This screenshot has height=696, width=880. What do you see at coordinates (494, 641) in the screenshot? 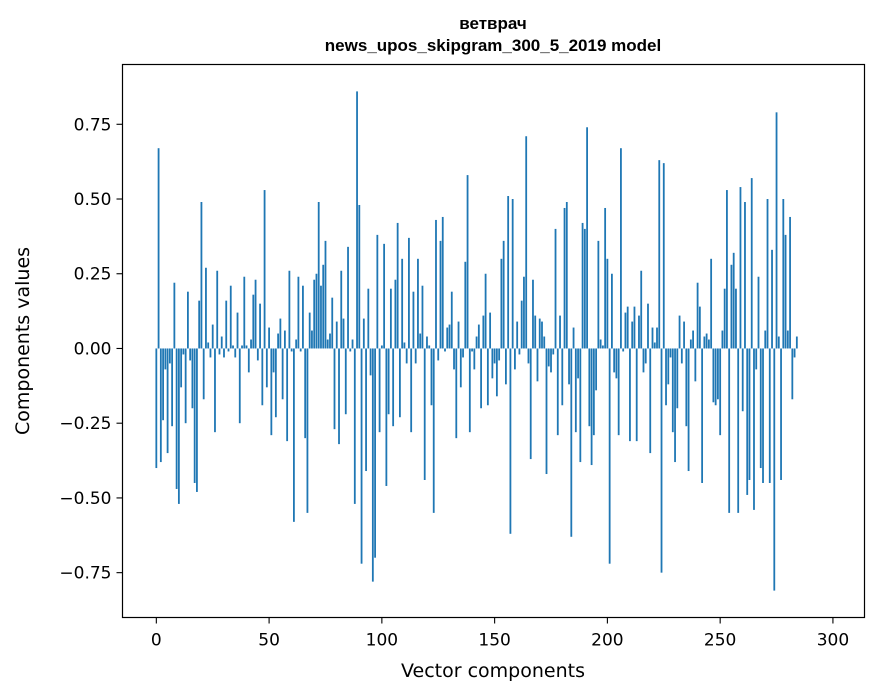
I see `x-tick-label: 150` at bounding box center [494, 641].